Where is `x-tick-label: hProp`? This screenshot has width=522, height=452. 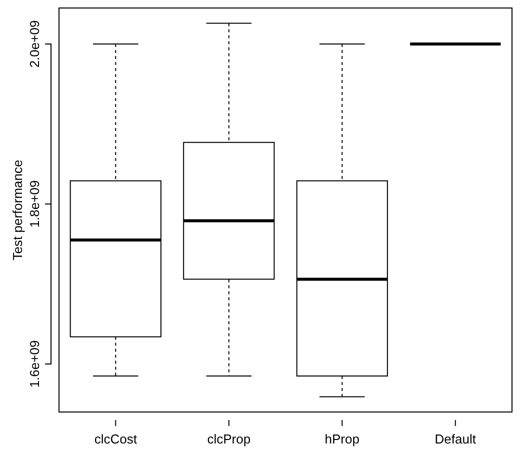
x-tick-label: hProp is located at coordinates (342, 438).